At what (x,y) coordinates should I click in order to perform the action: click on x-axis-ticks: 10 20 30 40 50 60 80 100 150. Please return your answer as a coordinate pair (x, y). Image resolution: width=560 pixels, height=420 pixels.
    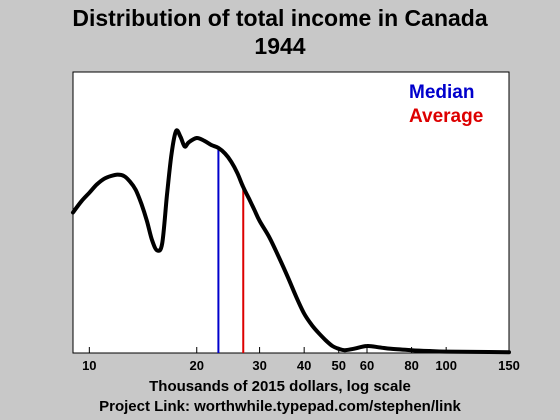
    Looking at the image, I should click on (301, 360).